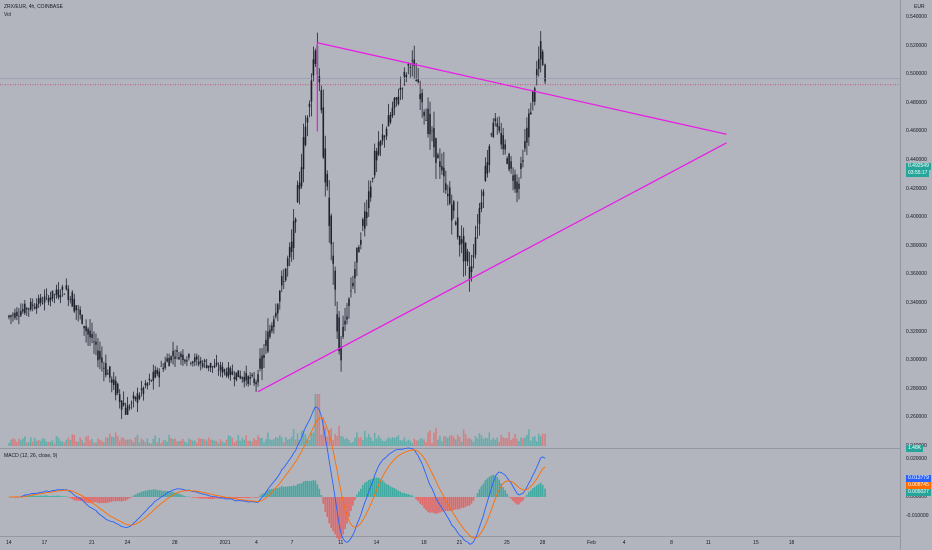 This screenshot has width=932, height=550. Describe the element at coordinates (916, 160) in the screenshot. I see `price-tick-label: 0.440000` at that location.